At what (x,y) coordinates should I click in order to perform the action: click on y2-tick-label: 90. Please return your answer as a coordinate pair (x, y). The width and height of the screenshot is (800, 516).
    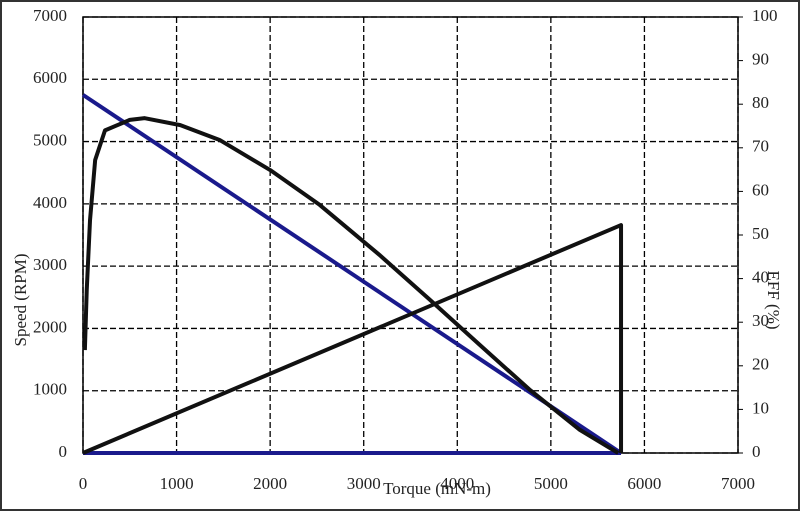
    Looking at the image, I should click on (760, 59).